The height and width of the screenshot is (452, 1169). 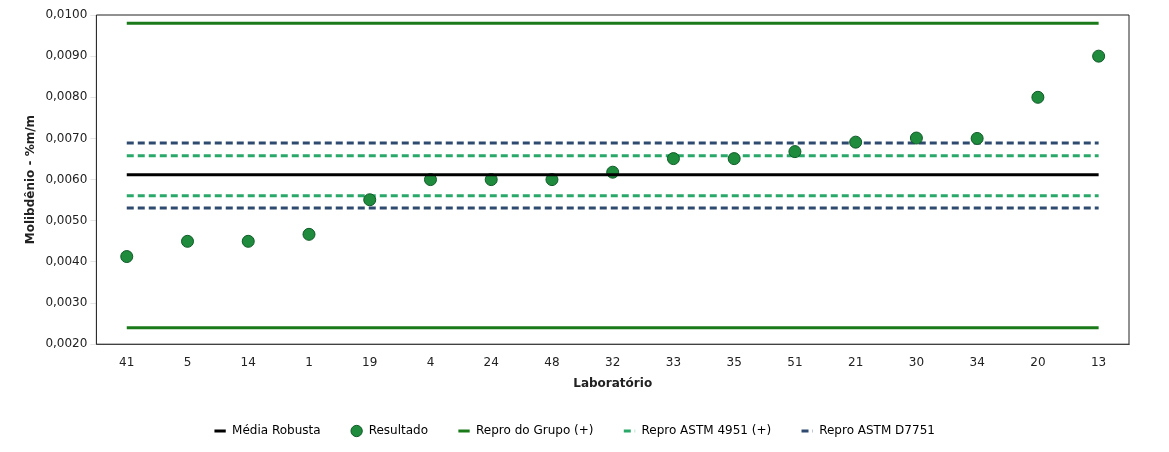 What do you see at coordinates (66, 219) in the screenshot?
I see `y-tick-label: 0,0050` at bounding box center [66, 219].